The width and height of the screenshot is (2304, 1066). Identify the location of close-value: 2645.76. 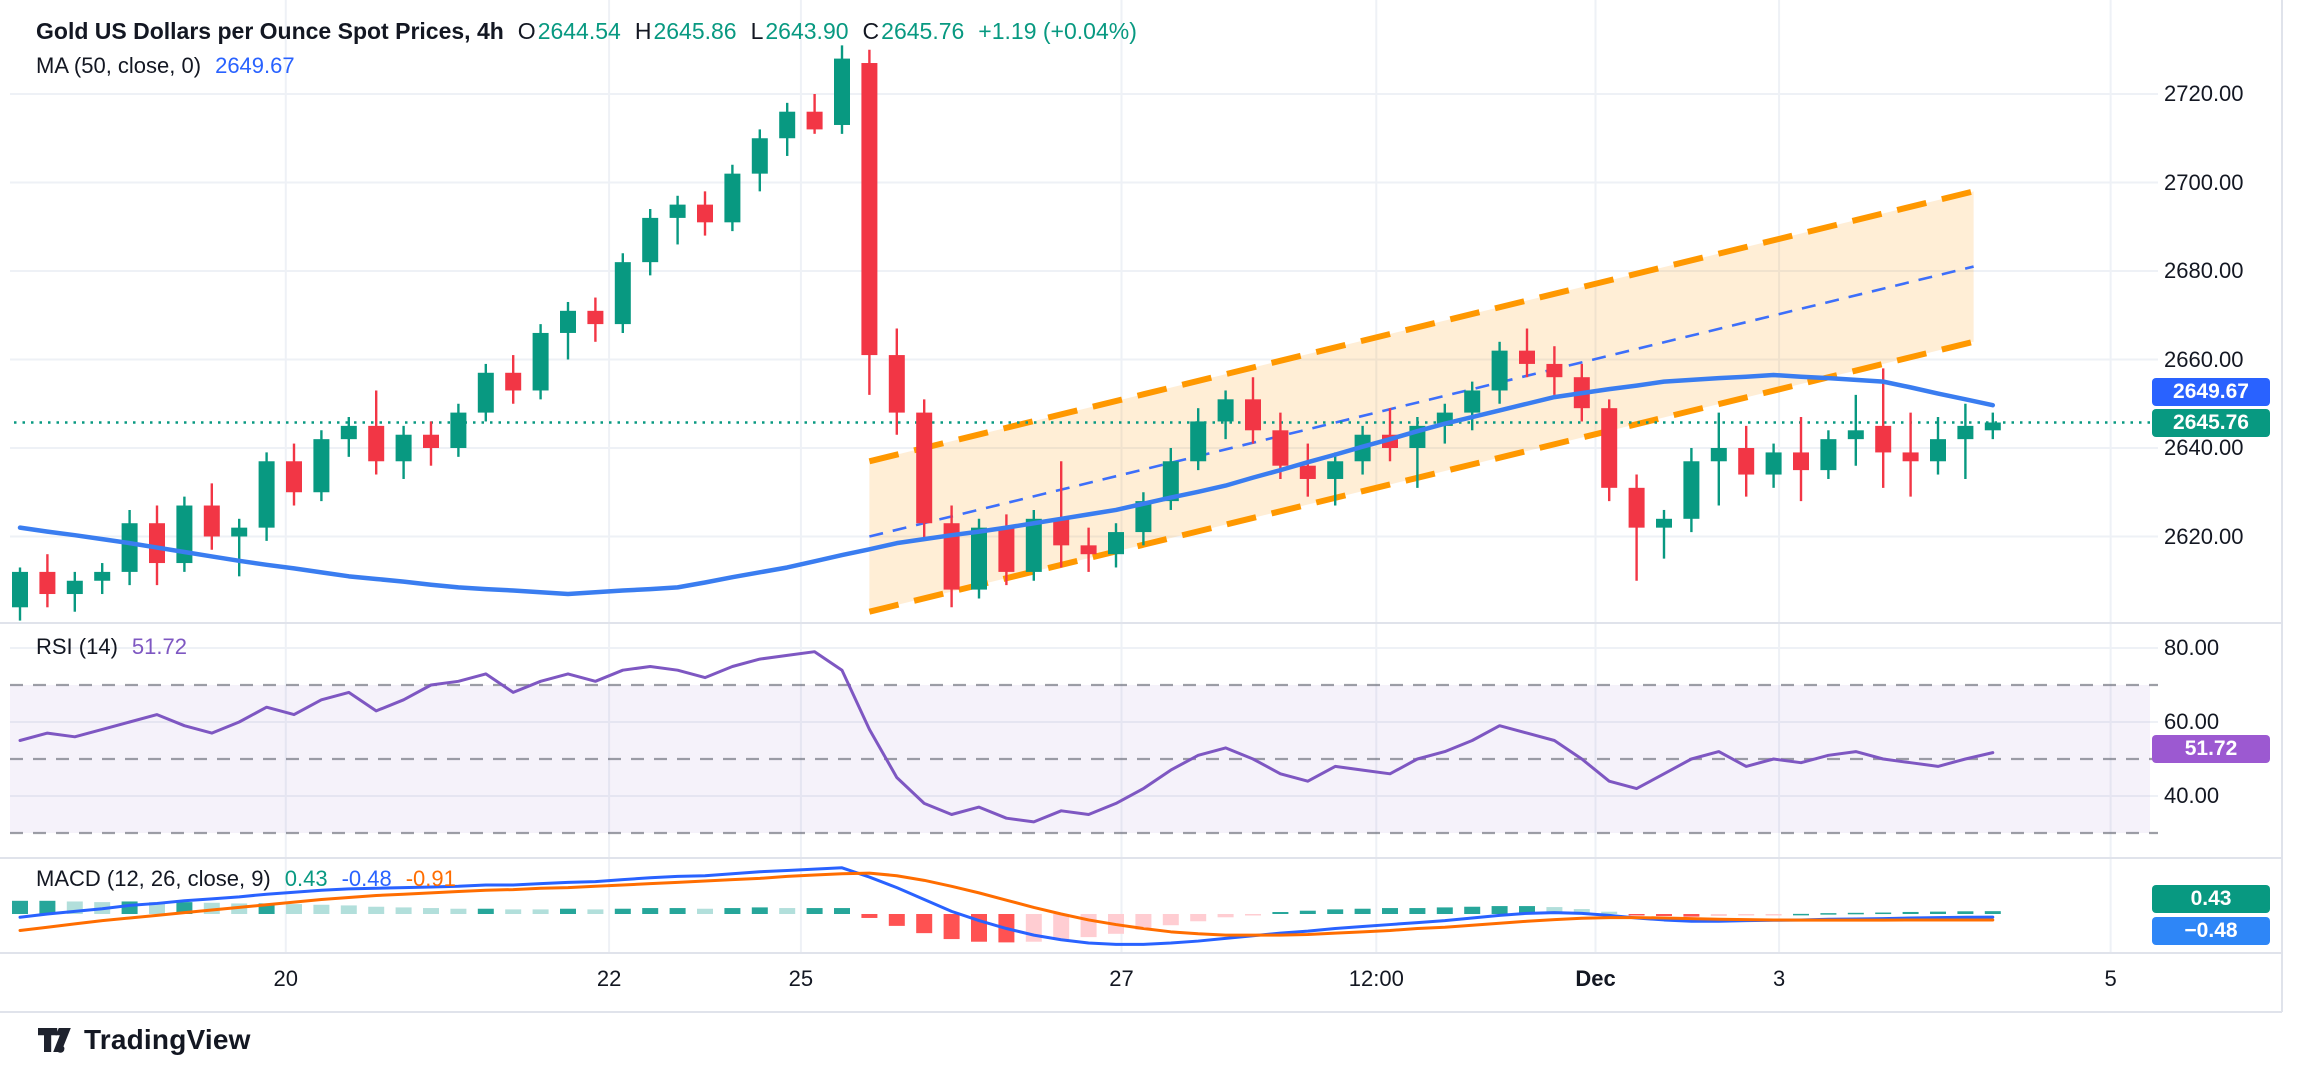
(923, 31).